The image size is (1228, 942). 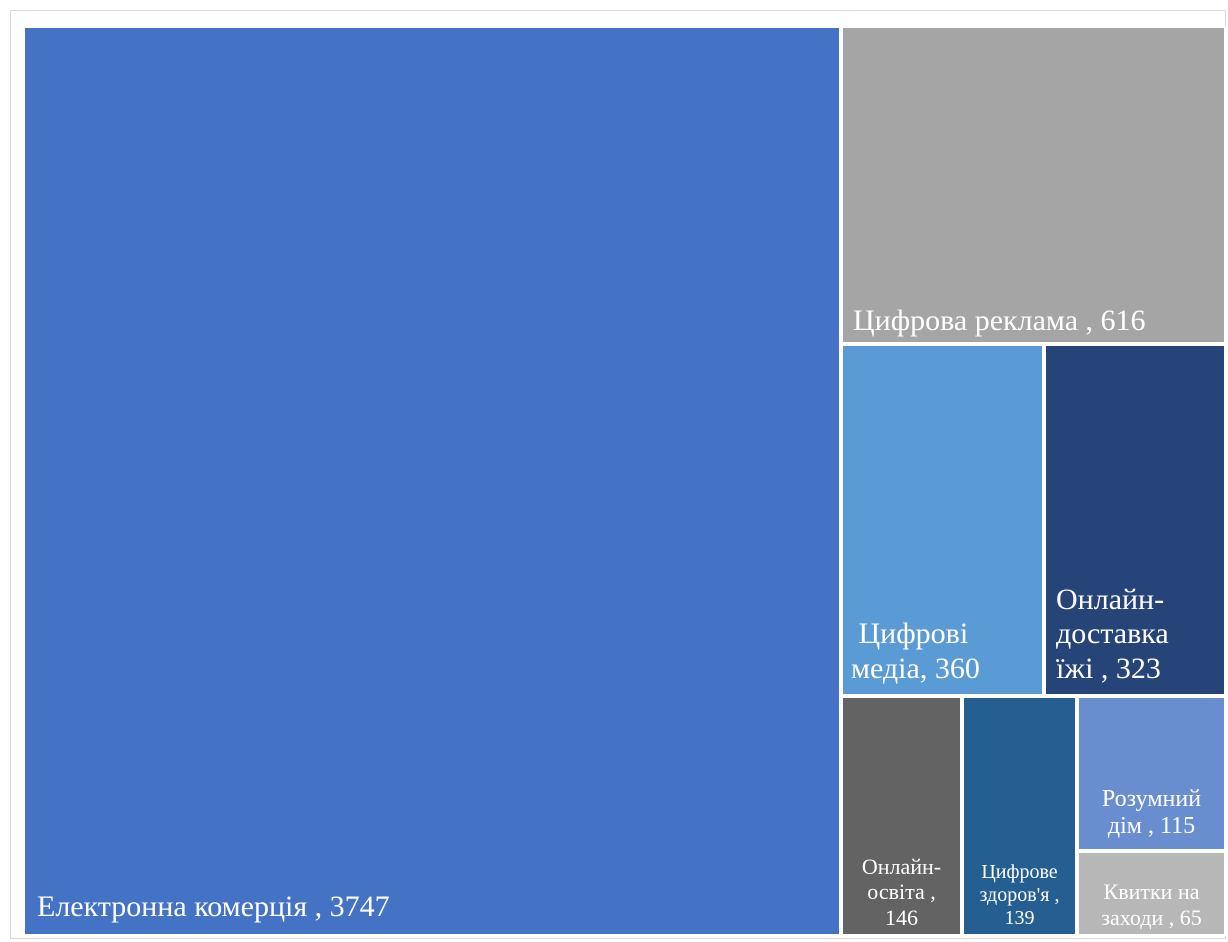 What do you see at coordinates (999, 320) in the screenshot?
I see `treemap-tile-label: Цифрова реклама , 616` at bounding box center [999, 320].